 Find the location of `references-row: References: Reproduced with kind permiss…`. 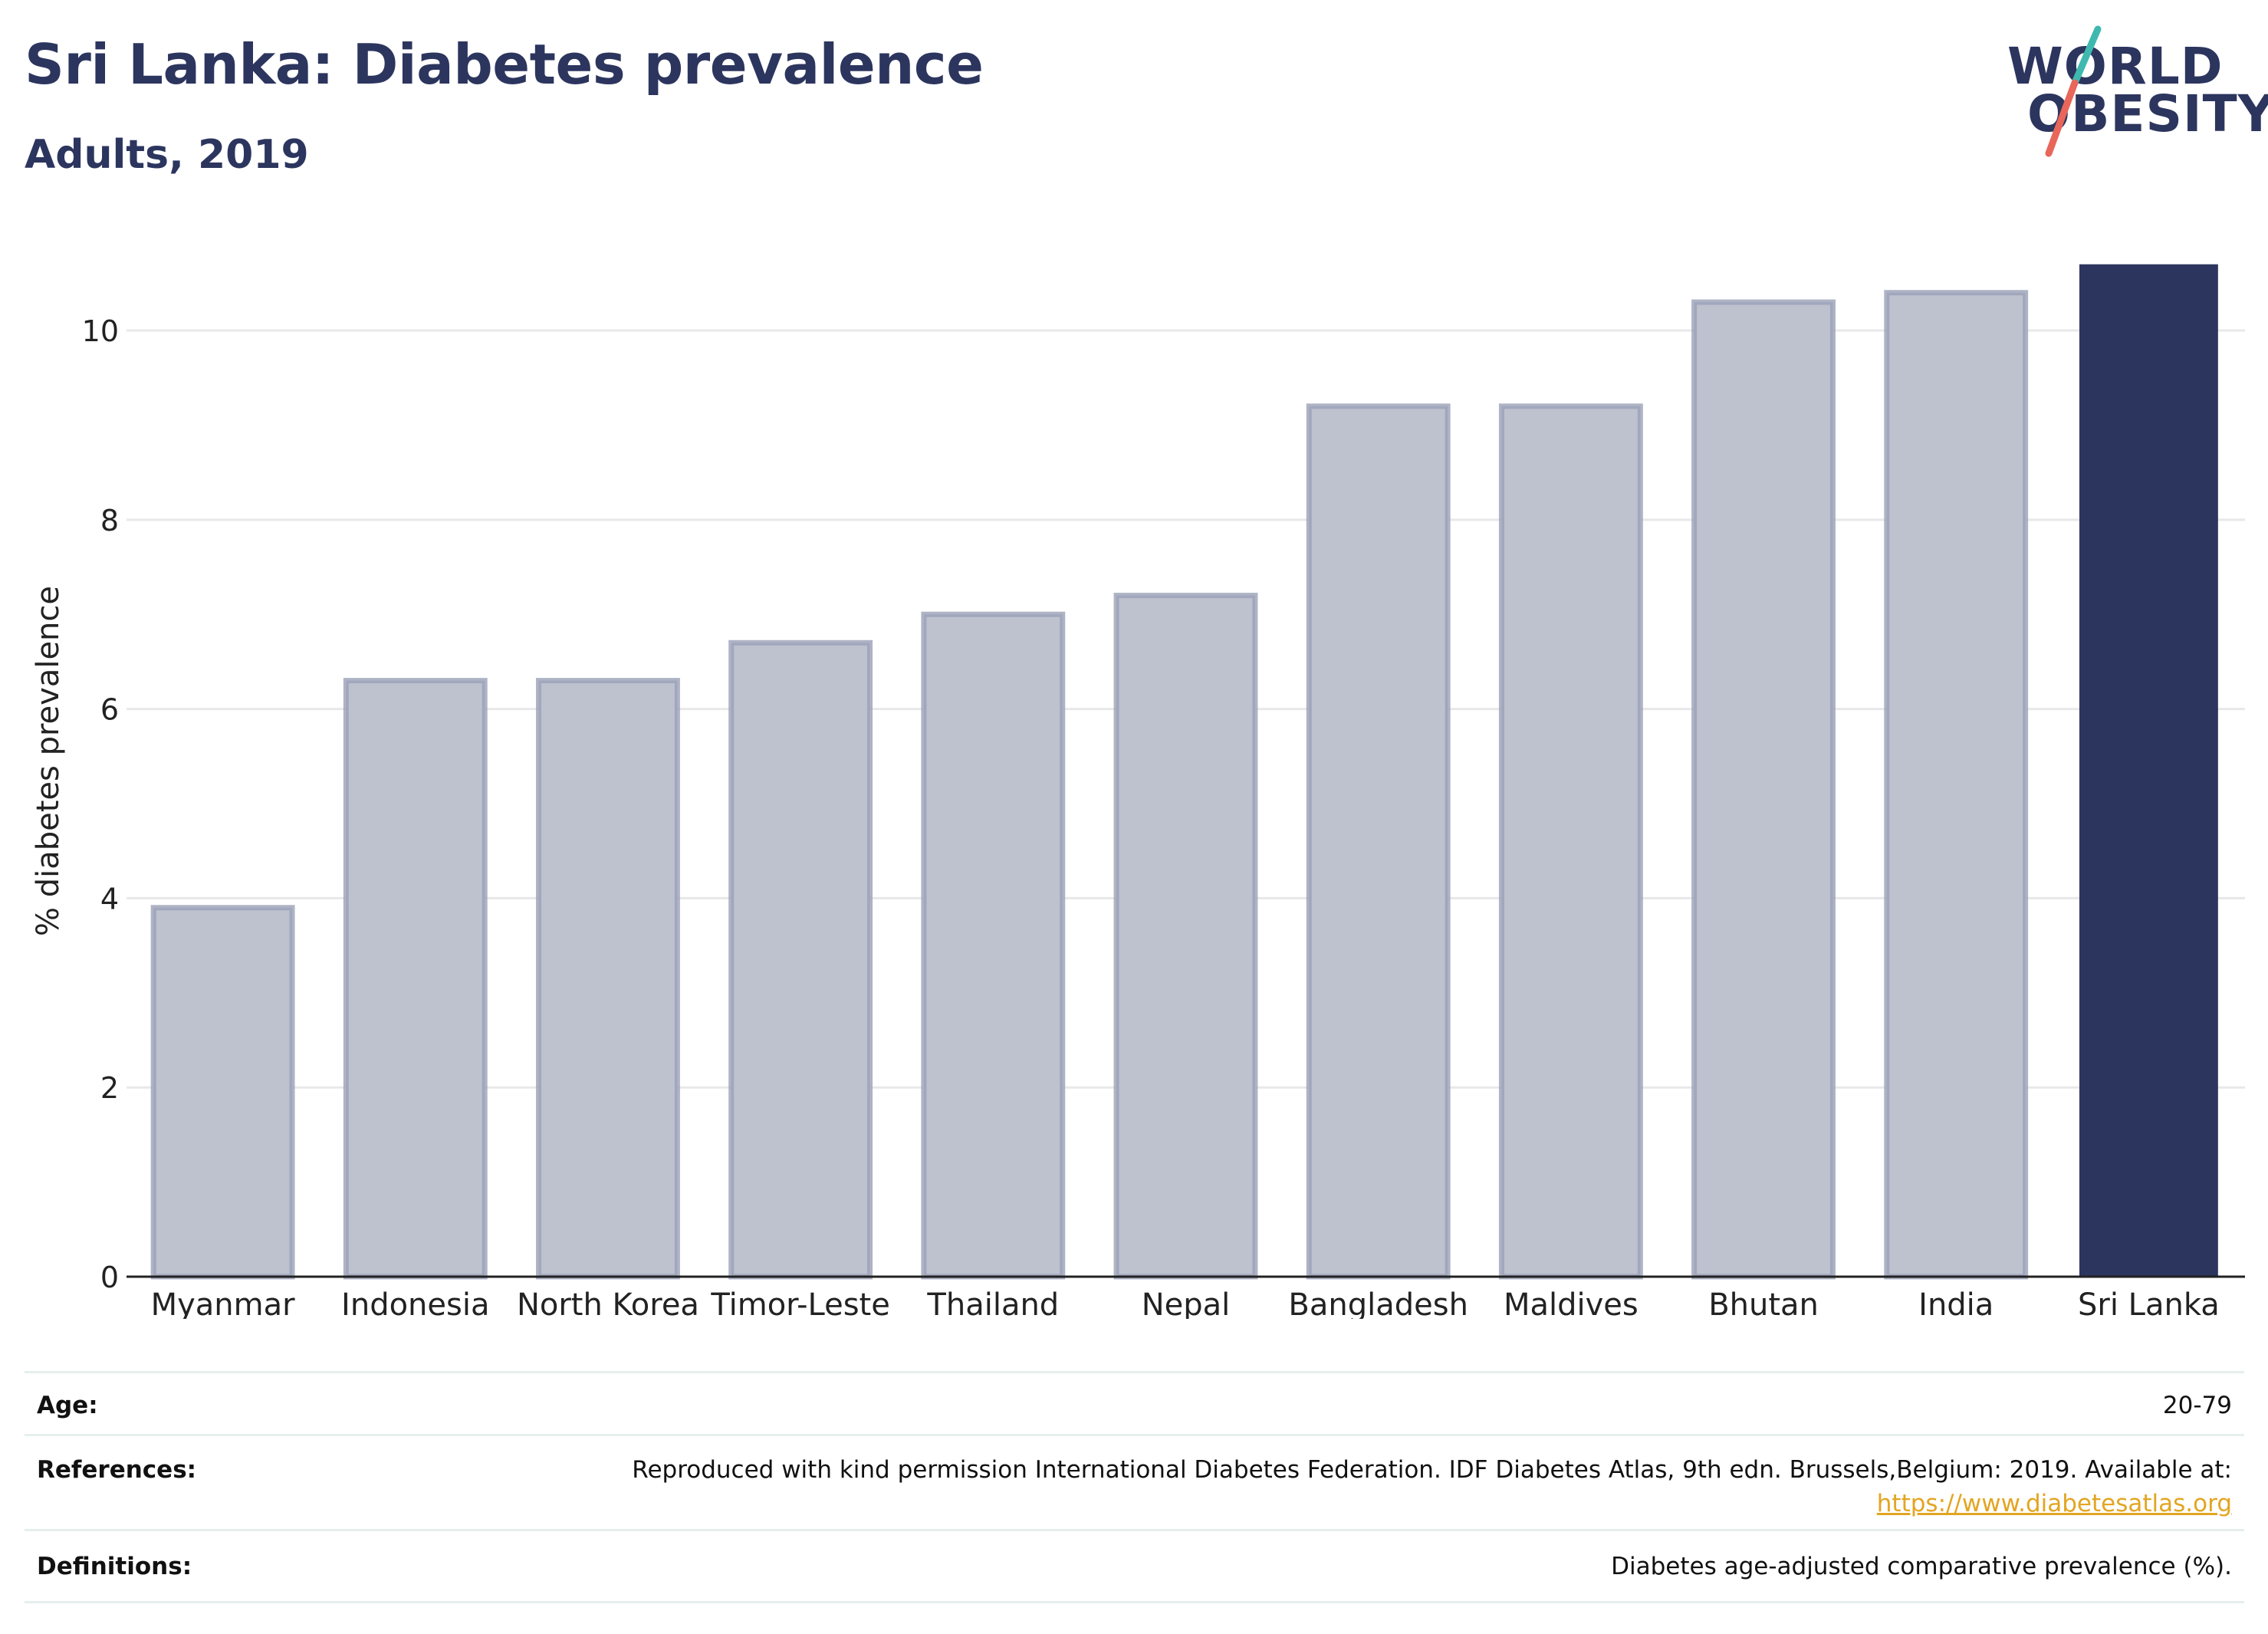

references-row: References: Reproduced with kind permiss… is located at coordinates (1134, 1481).